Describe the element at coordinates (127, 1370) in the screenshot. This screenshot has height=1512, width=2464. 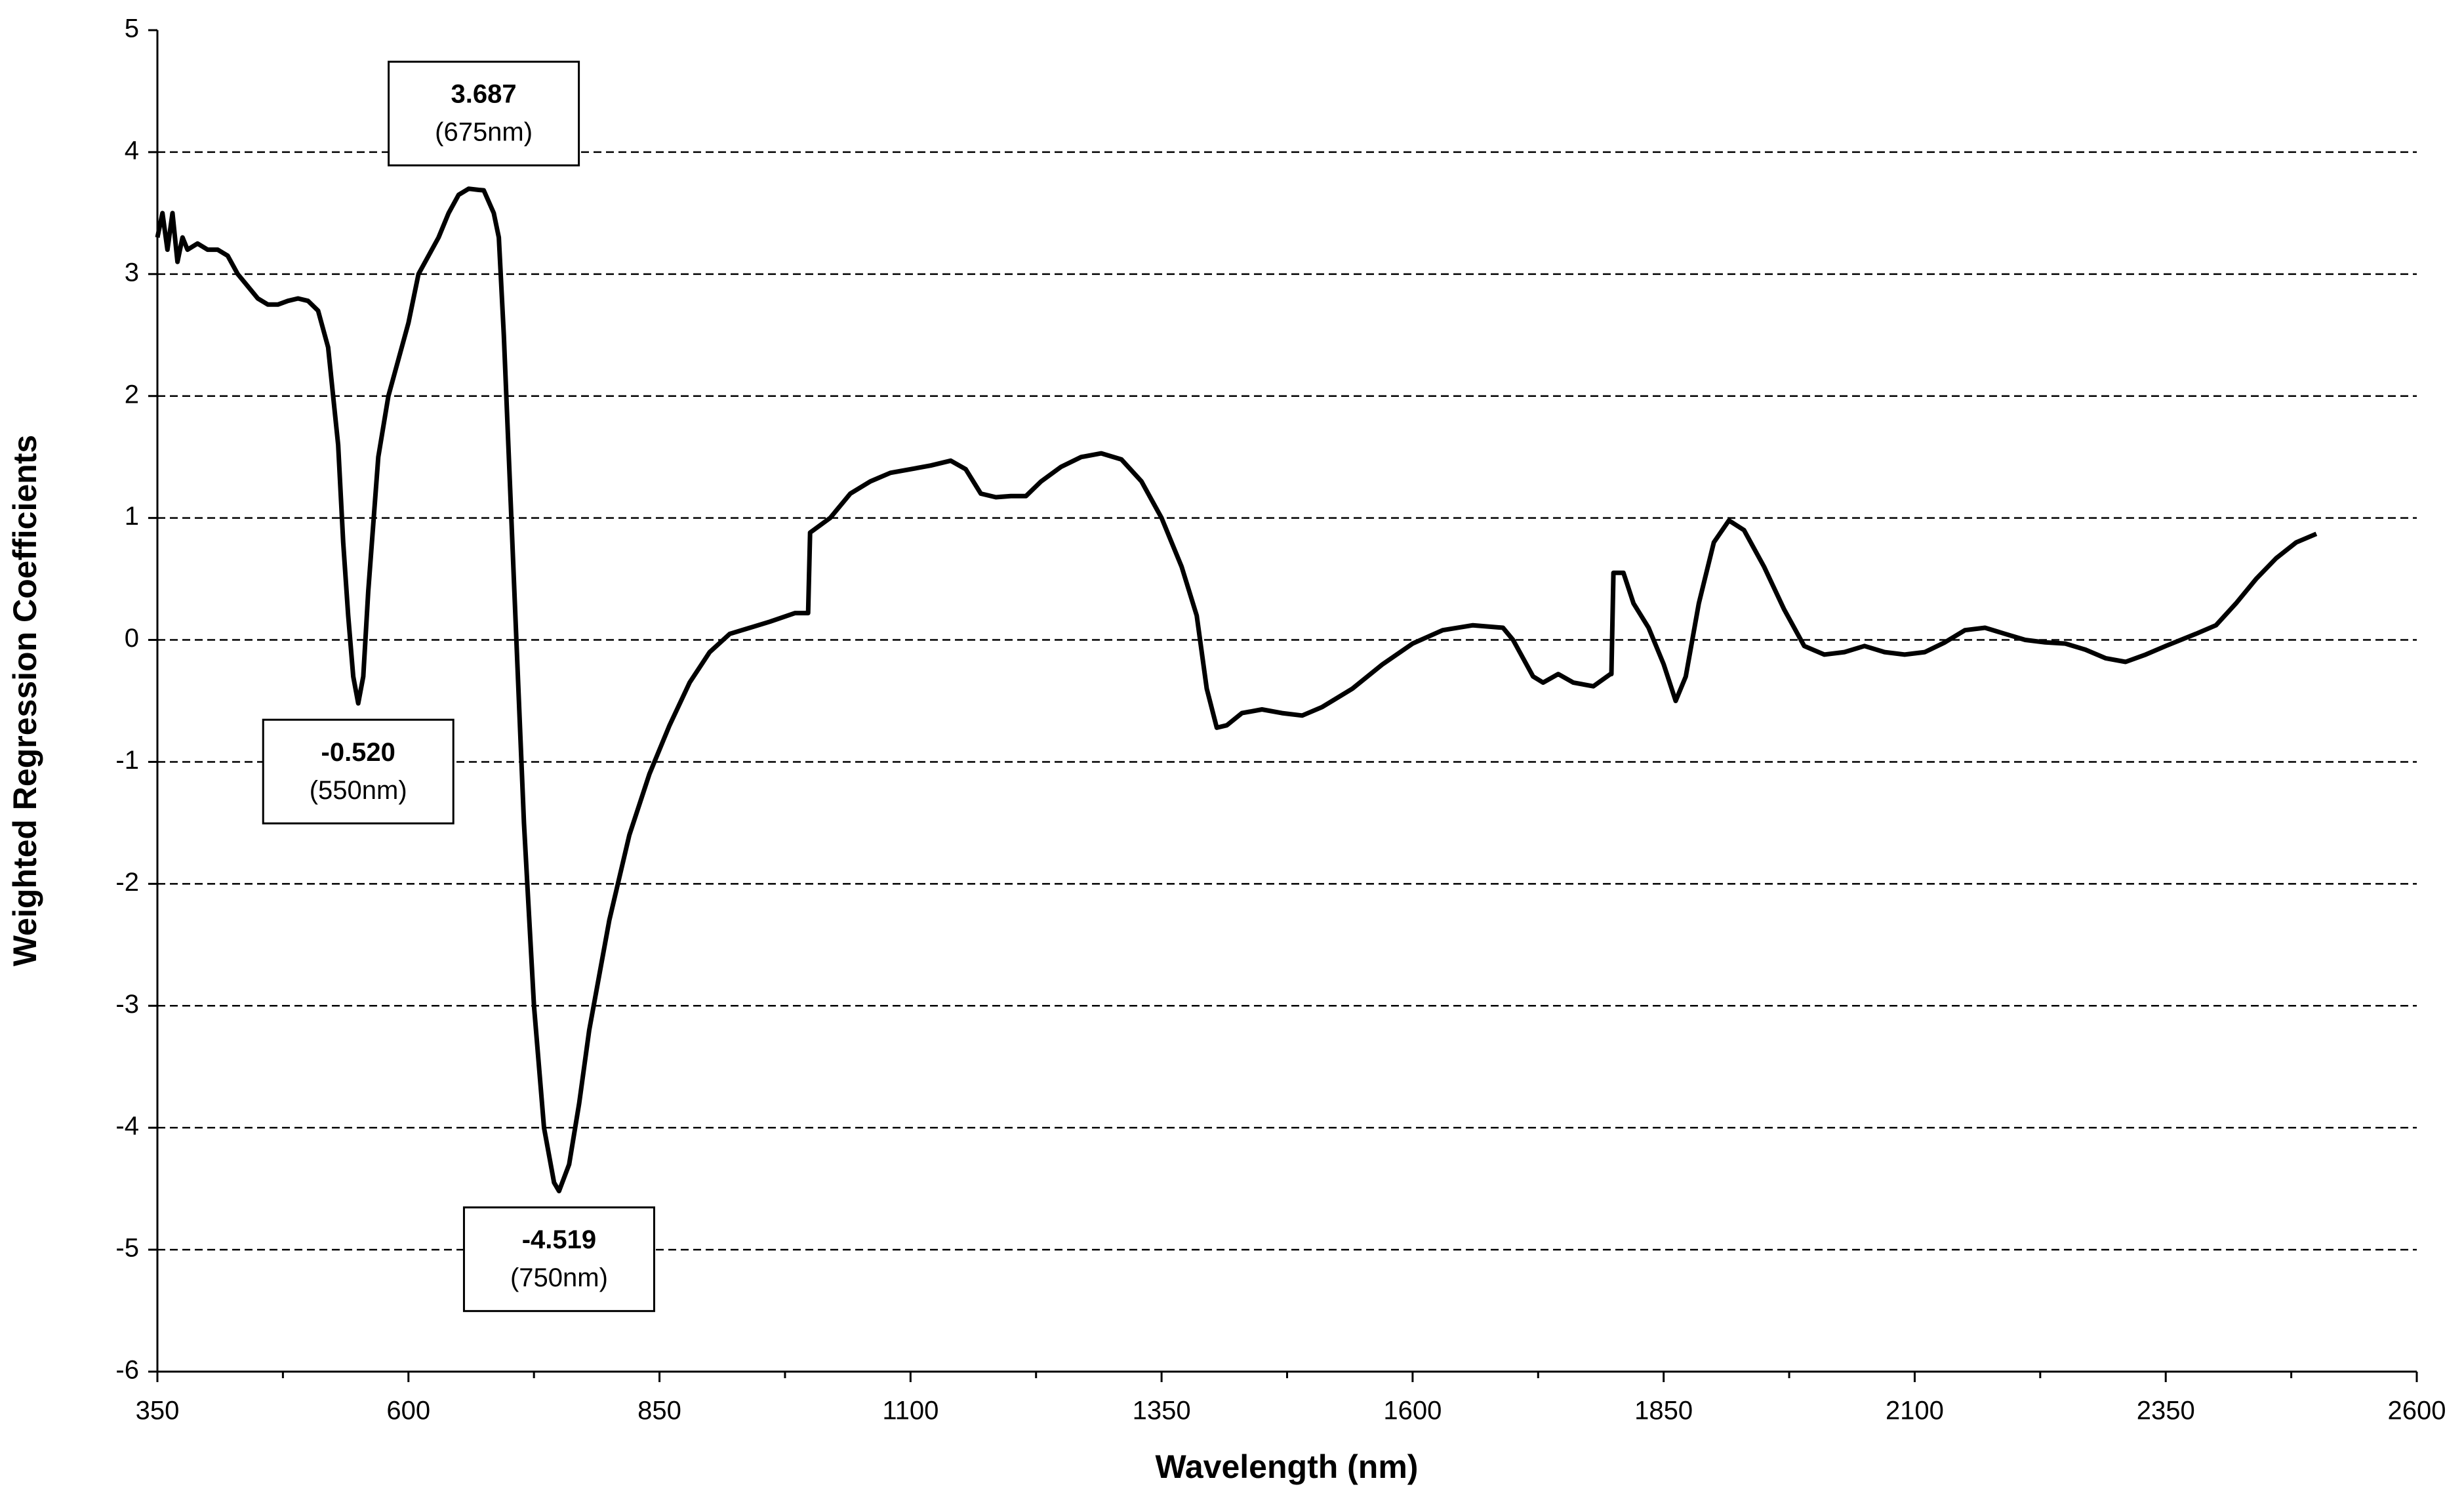
I see `y-tick-label: -6` at that location.